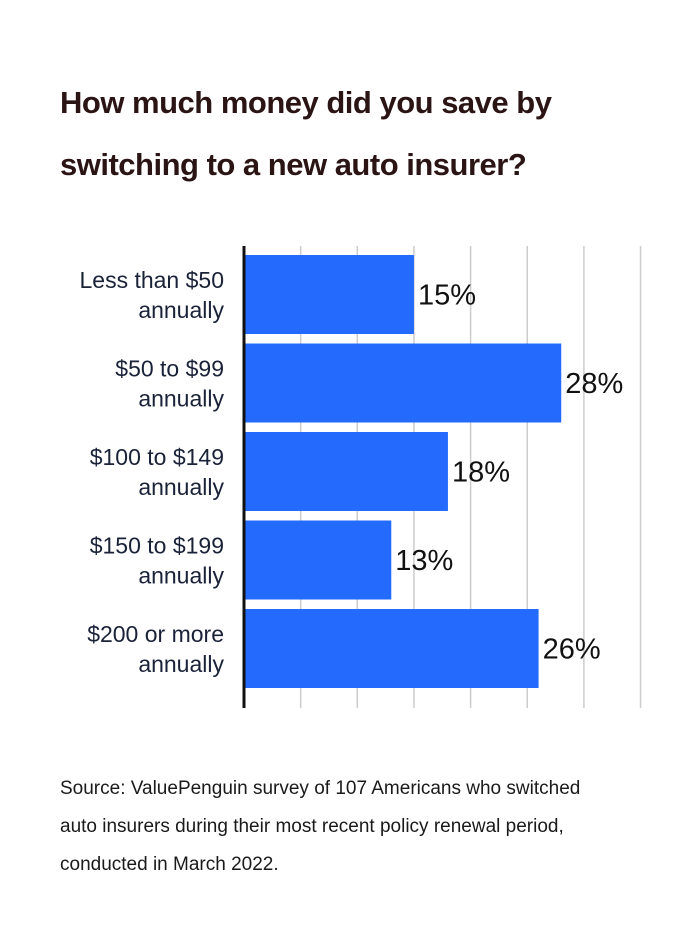 The width and height of the screenshot is (700, 944). I want to click on category-label-4-line-1: annually, so click(181, 664).